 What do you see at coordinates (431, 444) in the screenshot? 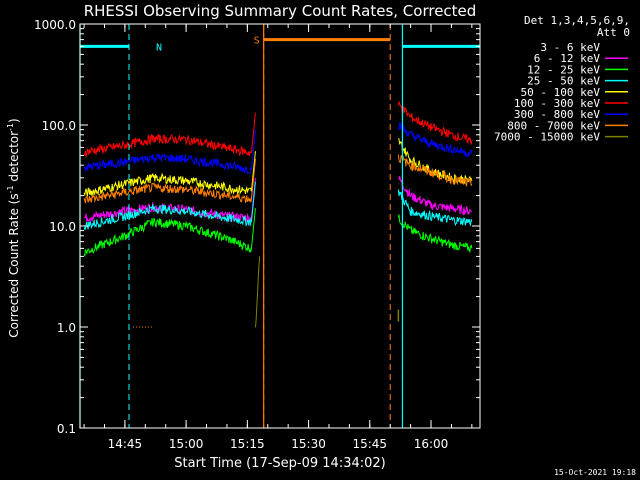
I see `x-tick-label: 16:00` at bounding box center [431, 444].